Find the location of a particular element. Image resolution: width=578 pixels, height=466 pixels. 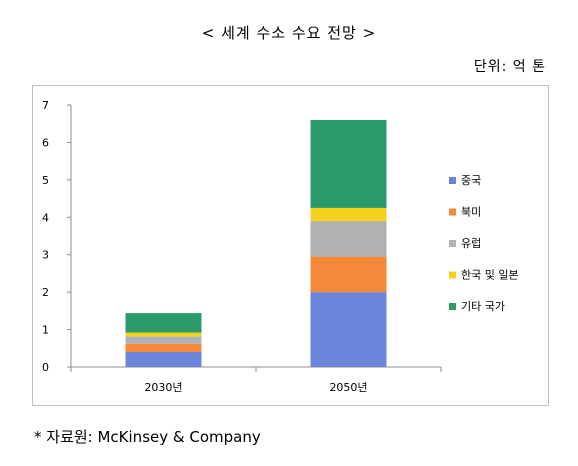

y-tick-label: 4 is located at coordinates (45, 217).